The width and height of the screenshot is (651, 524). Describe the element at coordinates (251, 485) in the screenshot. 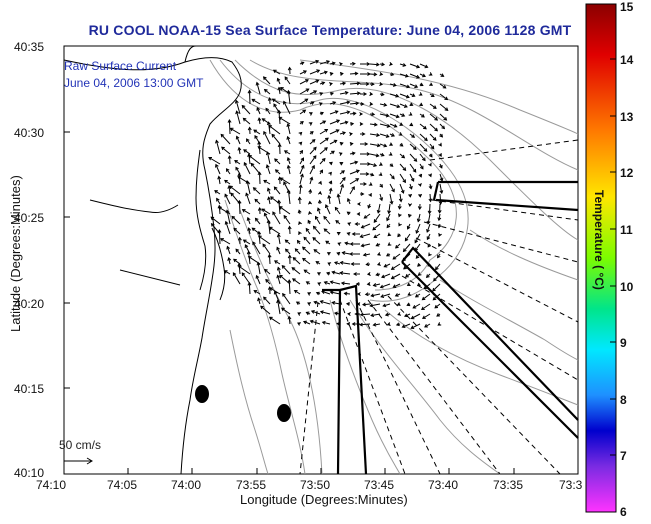

I see `x-tick-label: 73:55` at that location.